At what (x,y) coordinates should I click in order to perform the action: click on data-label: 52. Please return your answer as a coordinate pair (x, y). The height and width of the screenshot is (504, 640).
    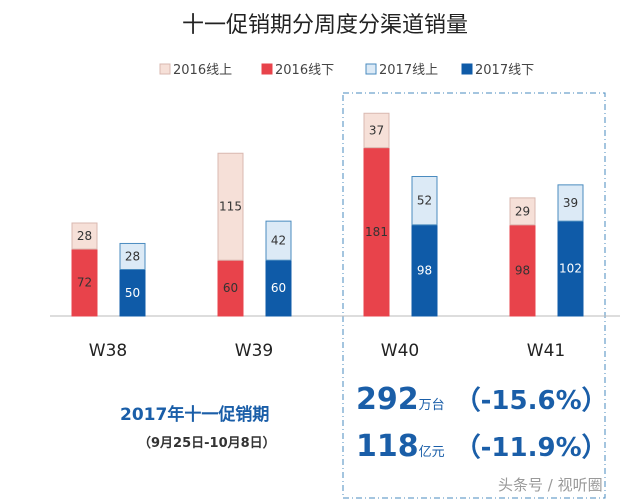
    Looking at the image, I should click on (424, 201).